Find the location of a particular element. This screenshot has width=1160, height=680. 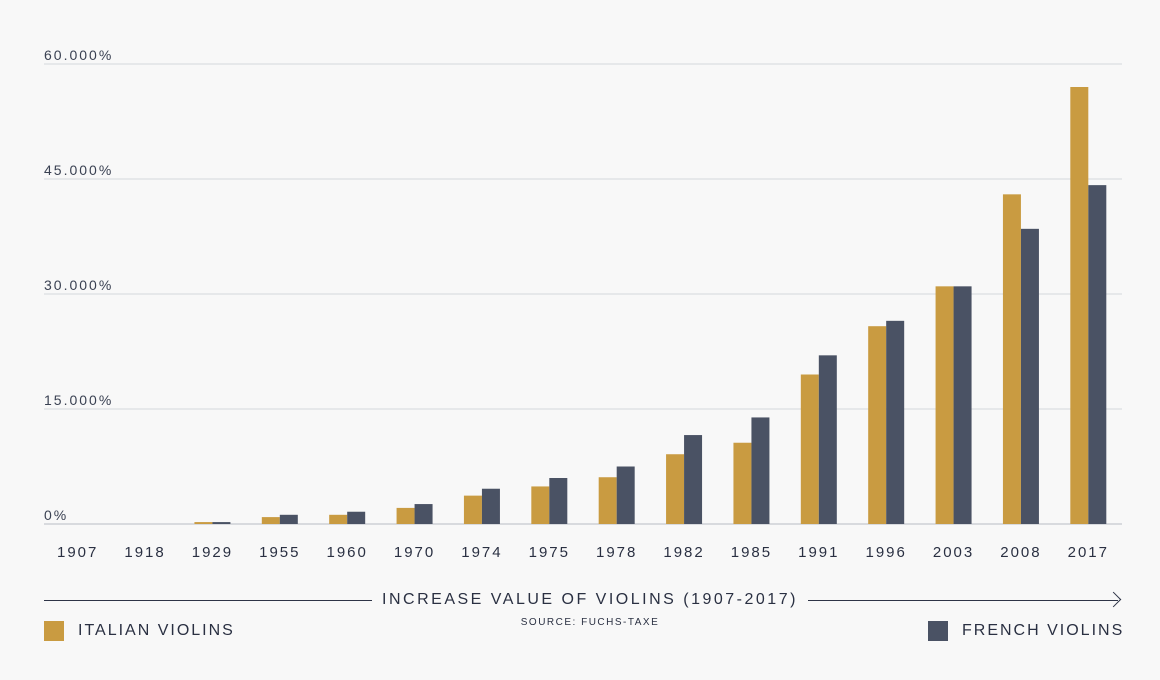

y-tick-label: 15.000% is located at coordinates (78, 400).